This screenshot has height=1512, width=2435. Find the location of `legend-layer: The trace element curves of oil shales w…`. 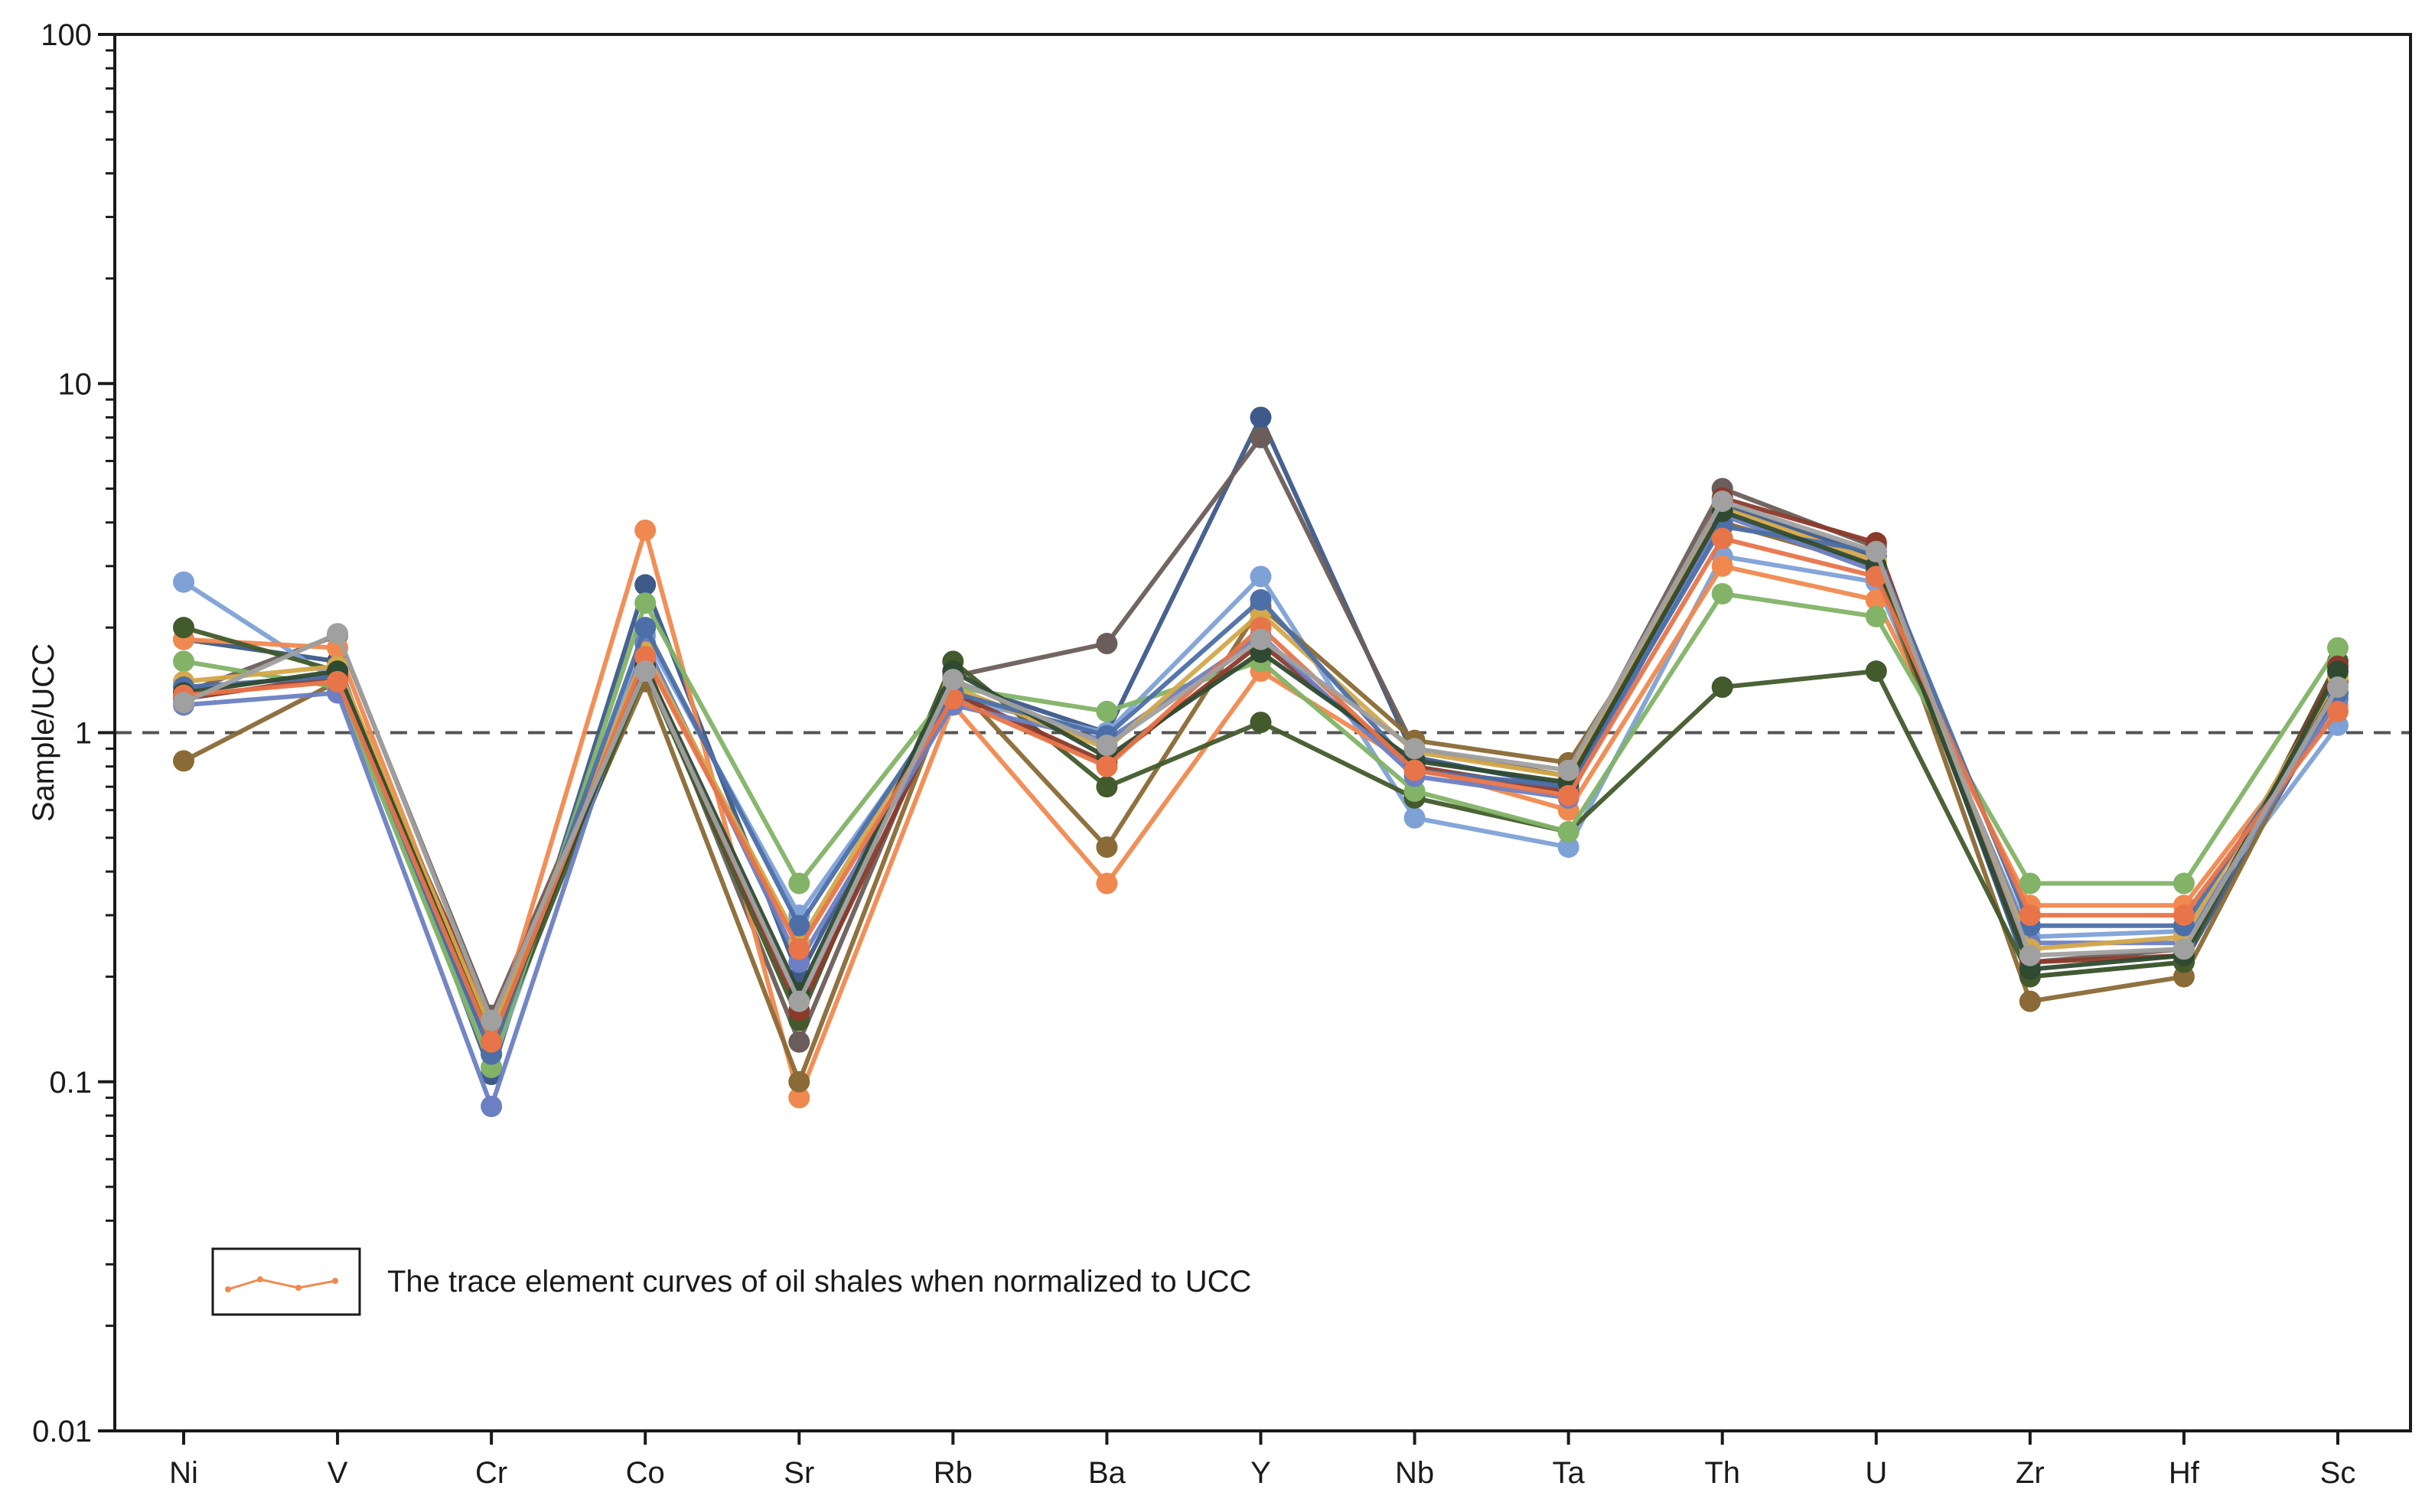

legend-layer: The trace element curves of oil shales w… is located at coordinates (731, 1281).